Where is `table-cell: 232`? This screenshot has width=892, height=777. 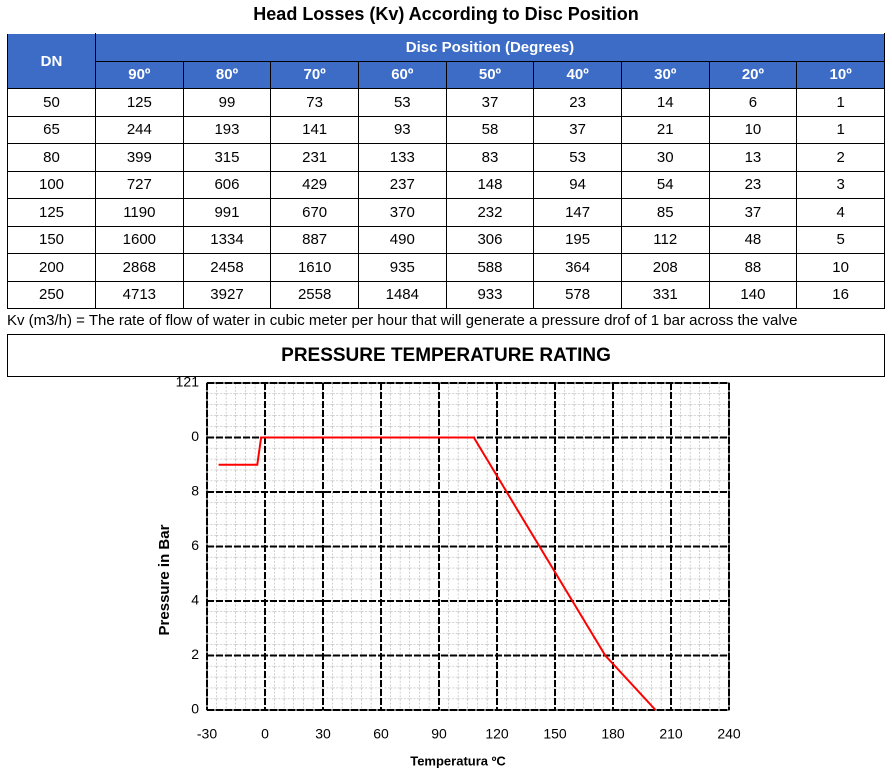 table-cell: 232 is located at coordinates (490, 212).